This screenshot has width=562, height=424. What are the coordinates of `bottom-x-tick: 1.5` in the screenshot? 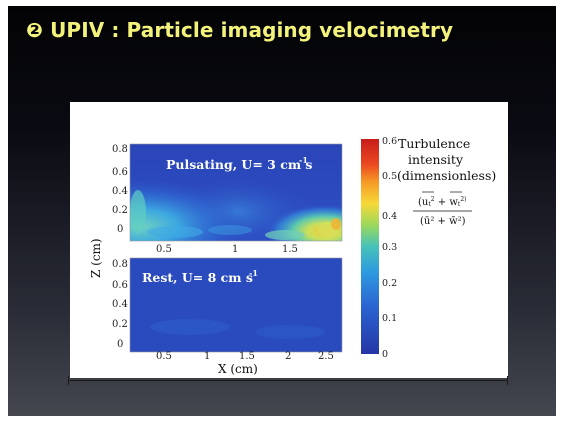 It's located at (247, 356).